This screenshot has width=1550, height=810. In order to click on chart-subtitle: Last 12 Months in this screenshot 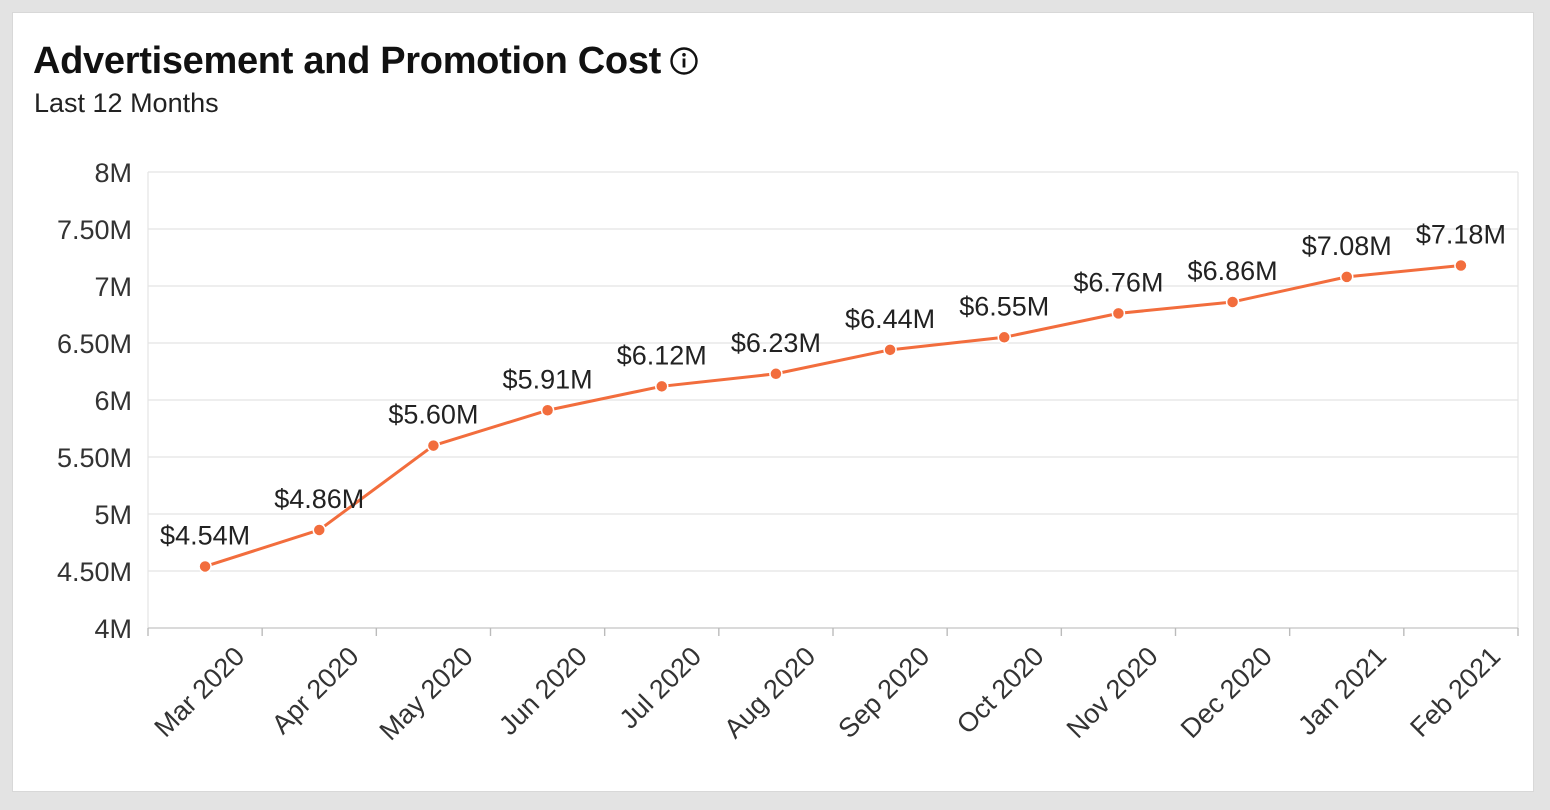, I will do `click(126, 103)`.